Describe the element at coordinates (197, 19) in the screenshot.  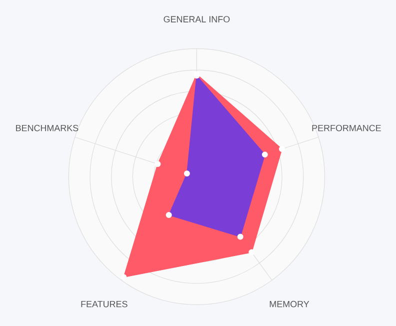
I see `spoke-label: GENERAL INFO` at that location.